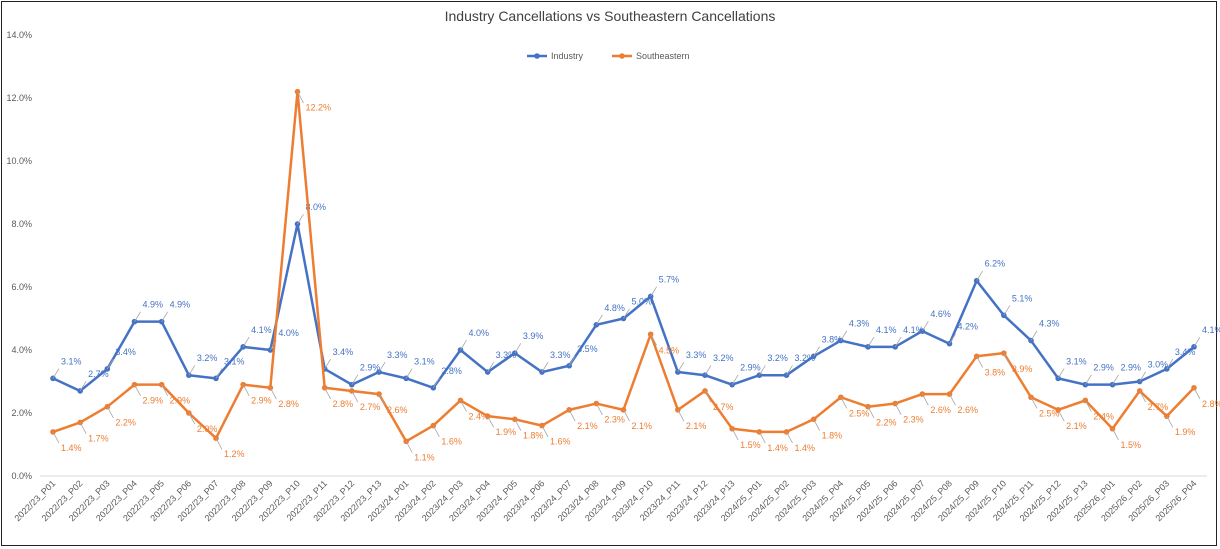  What do you see at coordinates (21, 350) in the screenshot?
I see `y-tick-label: 4.0%` at bounding box center [21, 350].